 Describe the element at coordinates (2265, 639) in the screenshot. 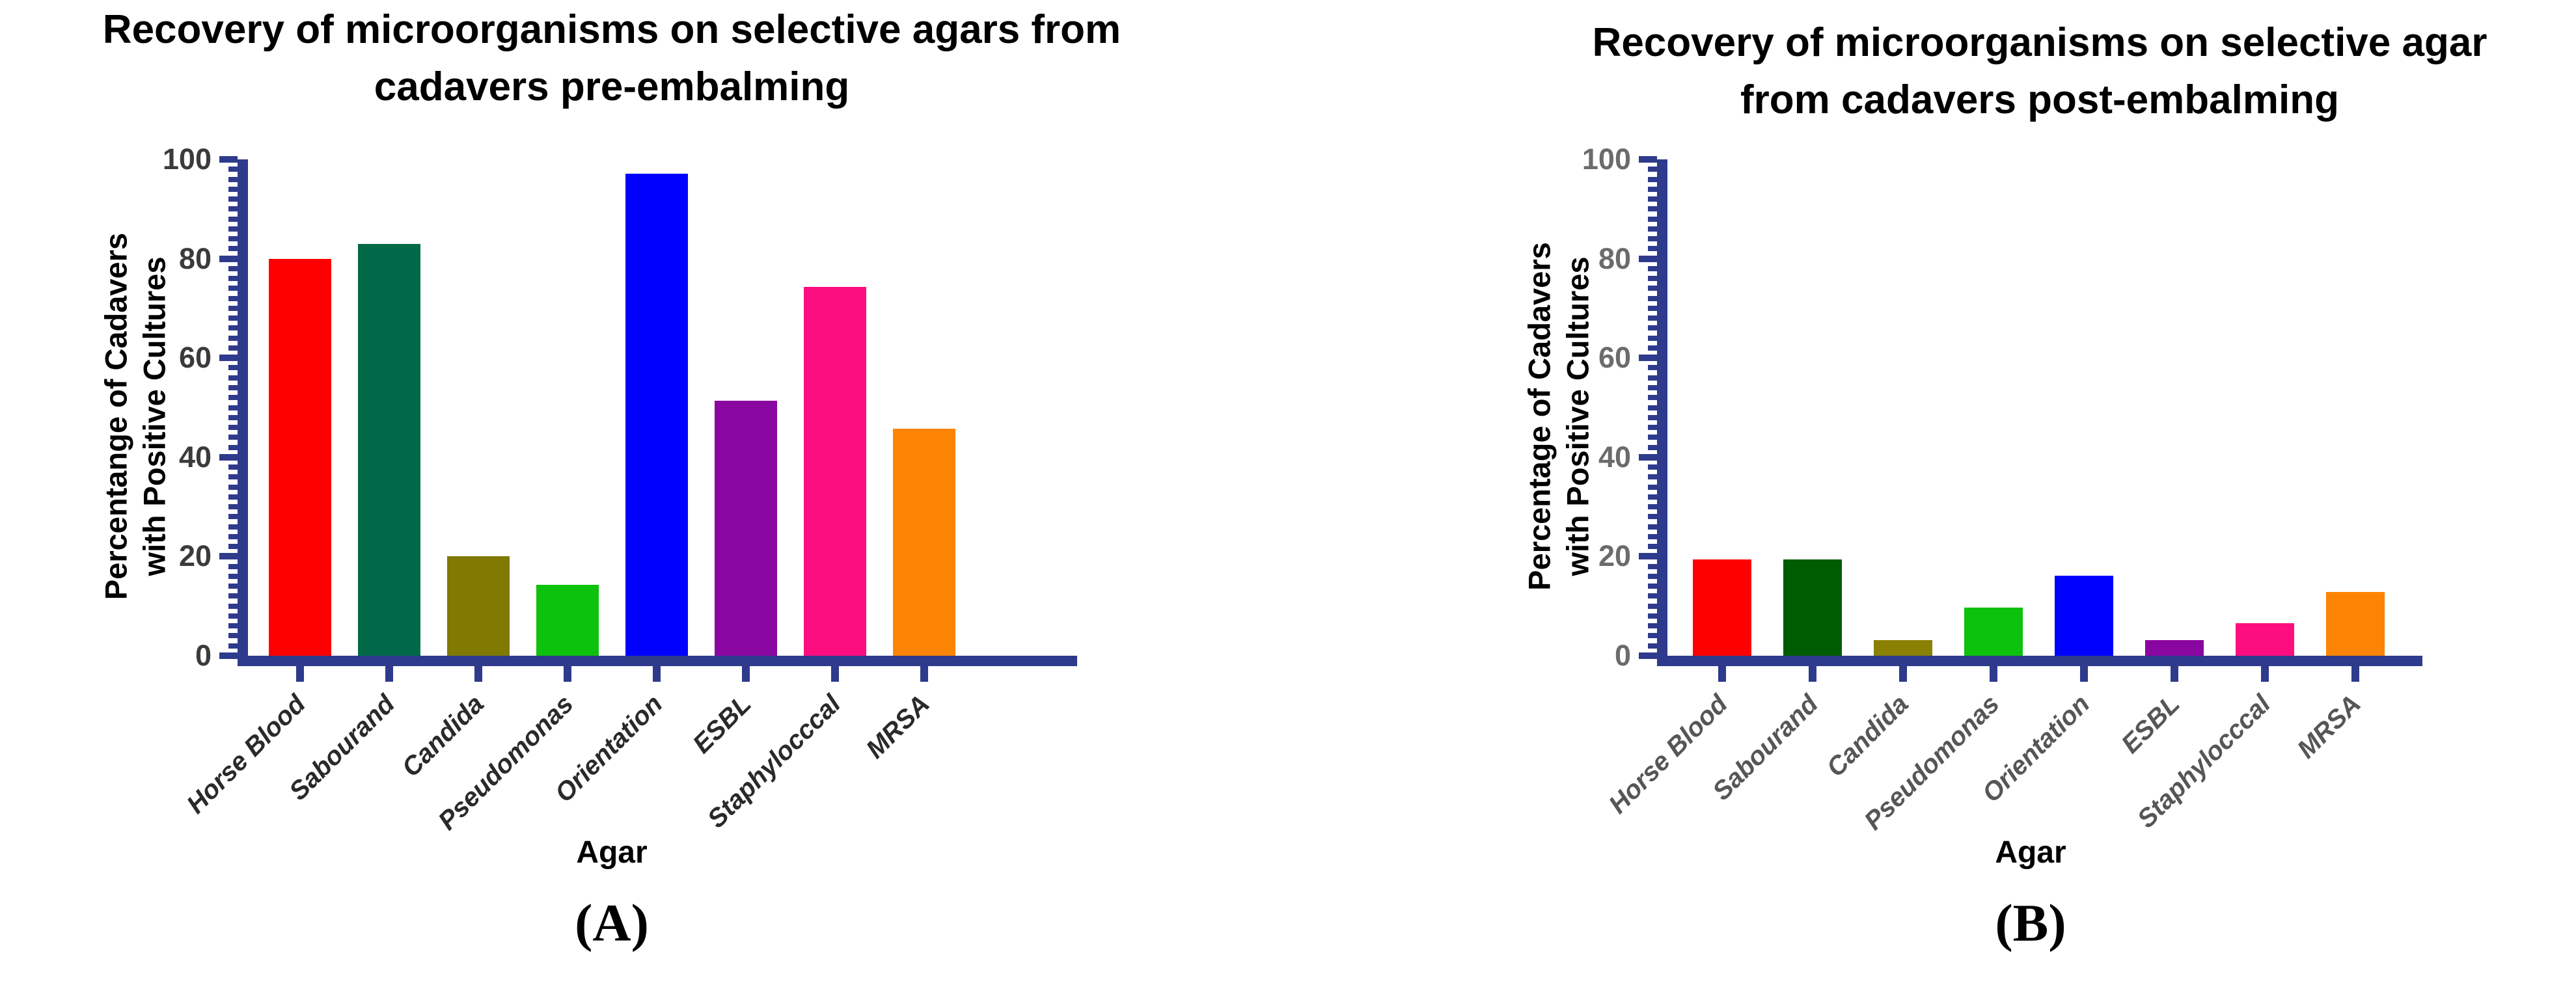

I see `bar-staphylocccal` at that location.